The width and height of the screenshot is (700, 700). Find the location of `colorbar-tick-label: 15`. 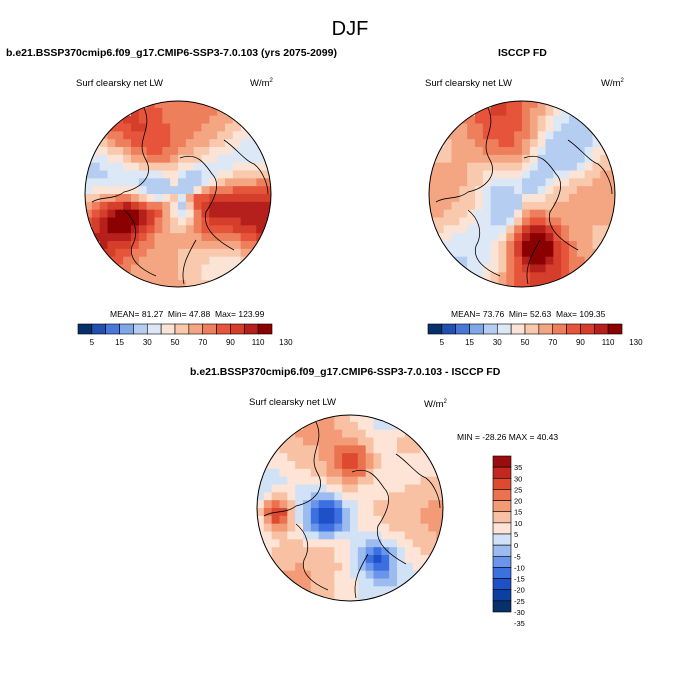

colorbar-tick-label: 15 is located at coordinates (119, 342).